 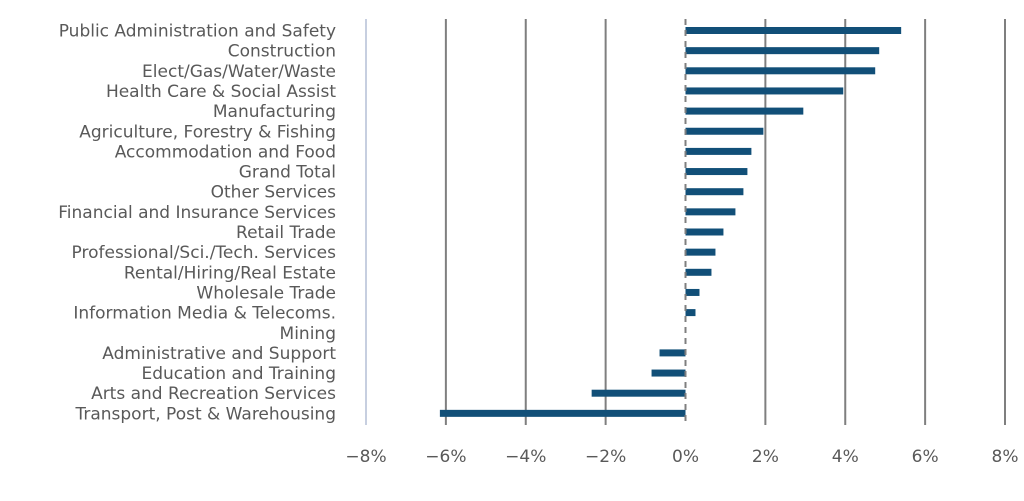 What do you see at coordinates (239, 72) in the screenshot?
I see `category-label: Elect/Gas/Water/Waste` at bounding box center [239, 72].